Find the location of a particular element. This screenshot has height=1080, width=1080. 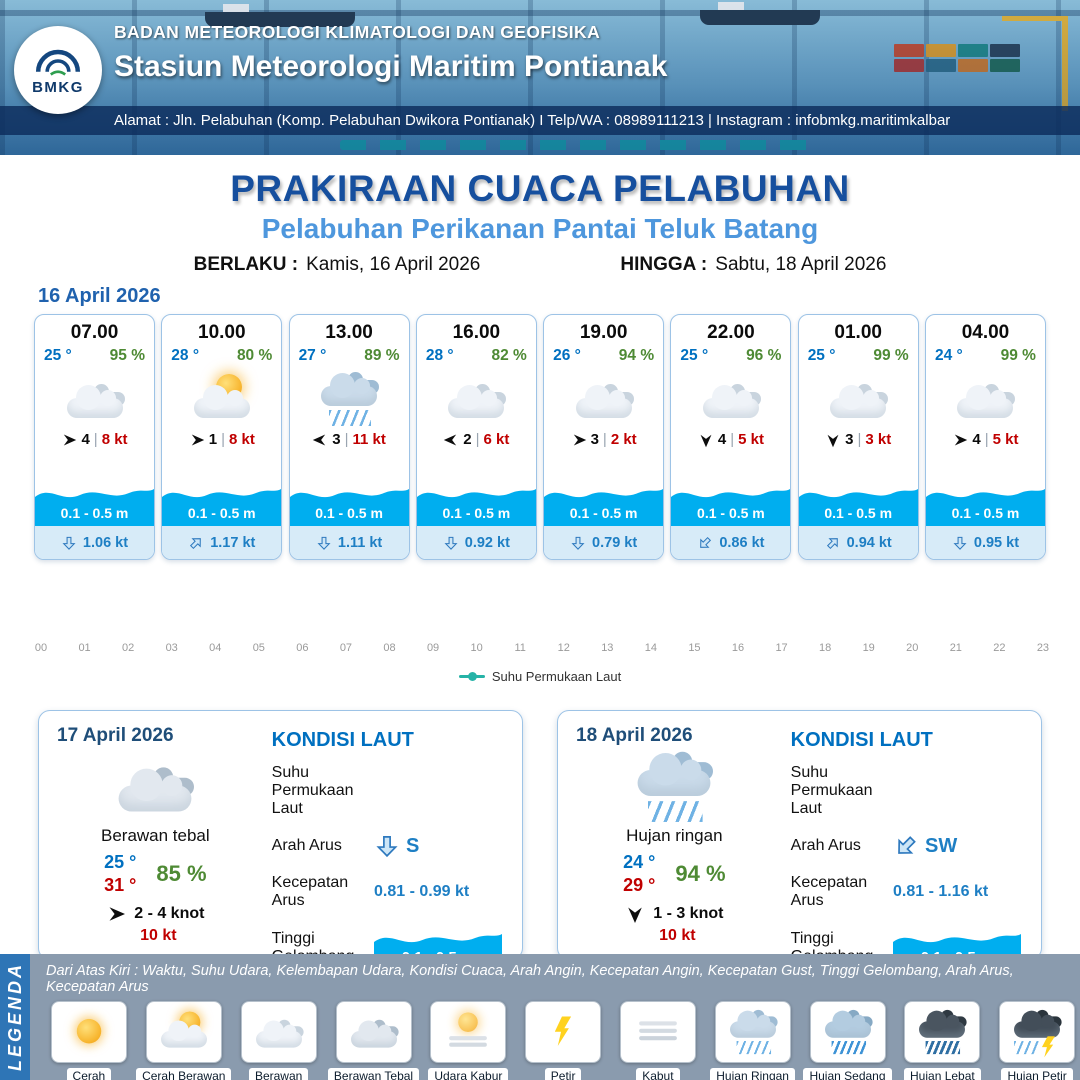

validity-to-label: HINGGA : is located at coordinates (664, 264).